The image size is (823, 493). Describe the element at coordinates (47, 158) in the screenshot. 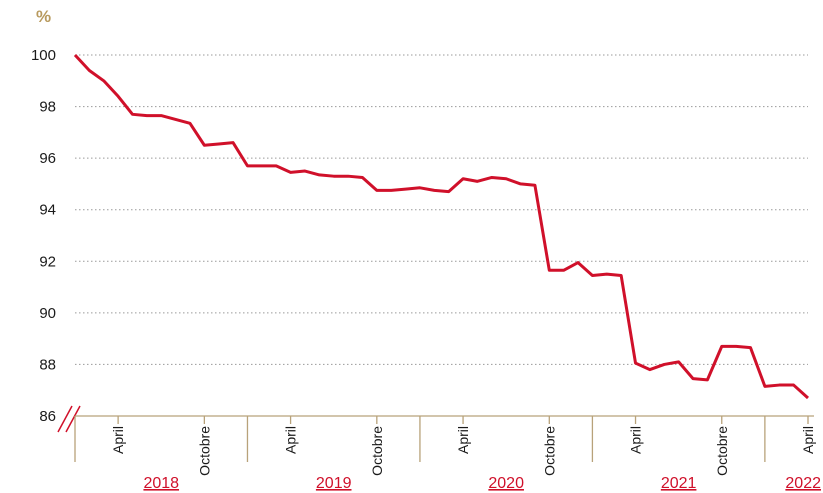

I see `y-tick-label: 96` at that location.